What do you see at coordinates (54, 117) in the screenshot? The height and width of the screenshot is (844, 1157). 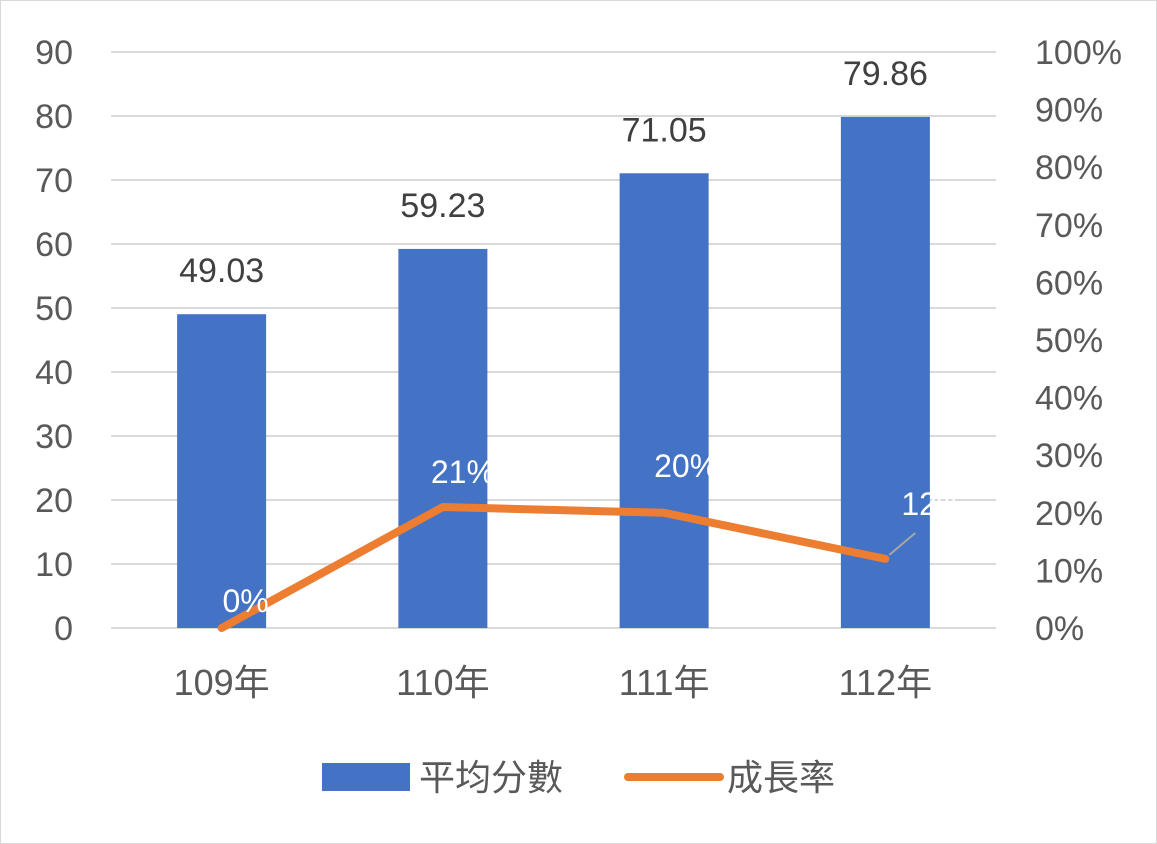 I see `left-tick-label: 80` at bounding box center [54, 117].